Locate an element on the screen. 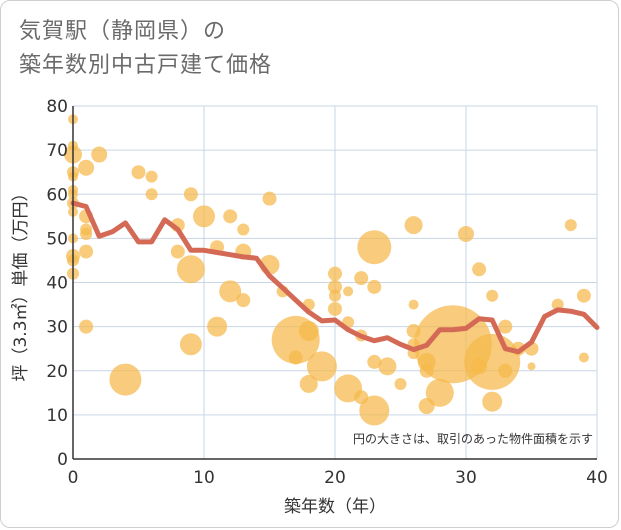 The image size is (621, 530). x-tick-label-0: 0 is located at coordinates (73, 478).